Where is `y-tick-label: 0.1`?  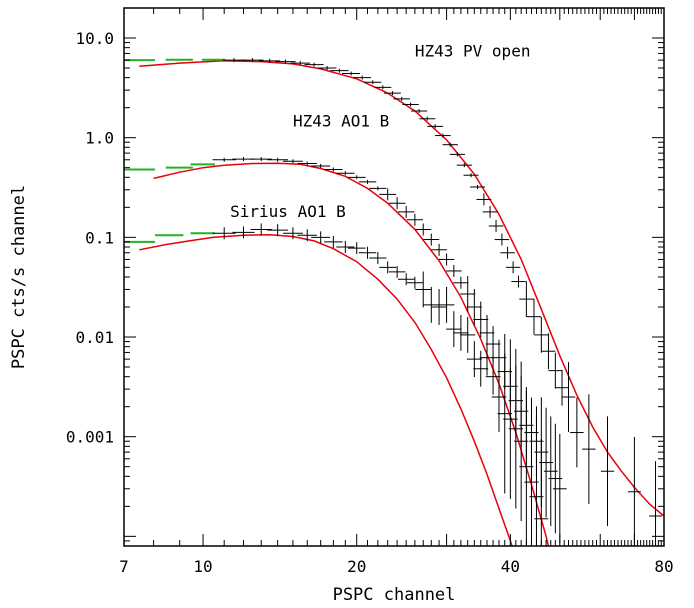 y-tick-label: 0.1 is located at coordinates (99, 237).